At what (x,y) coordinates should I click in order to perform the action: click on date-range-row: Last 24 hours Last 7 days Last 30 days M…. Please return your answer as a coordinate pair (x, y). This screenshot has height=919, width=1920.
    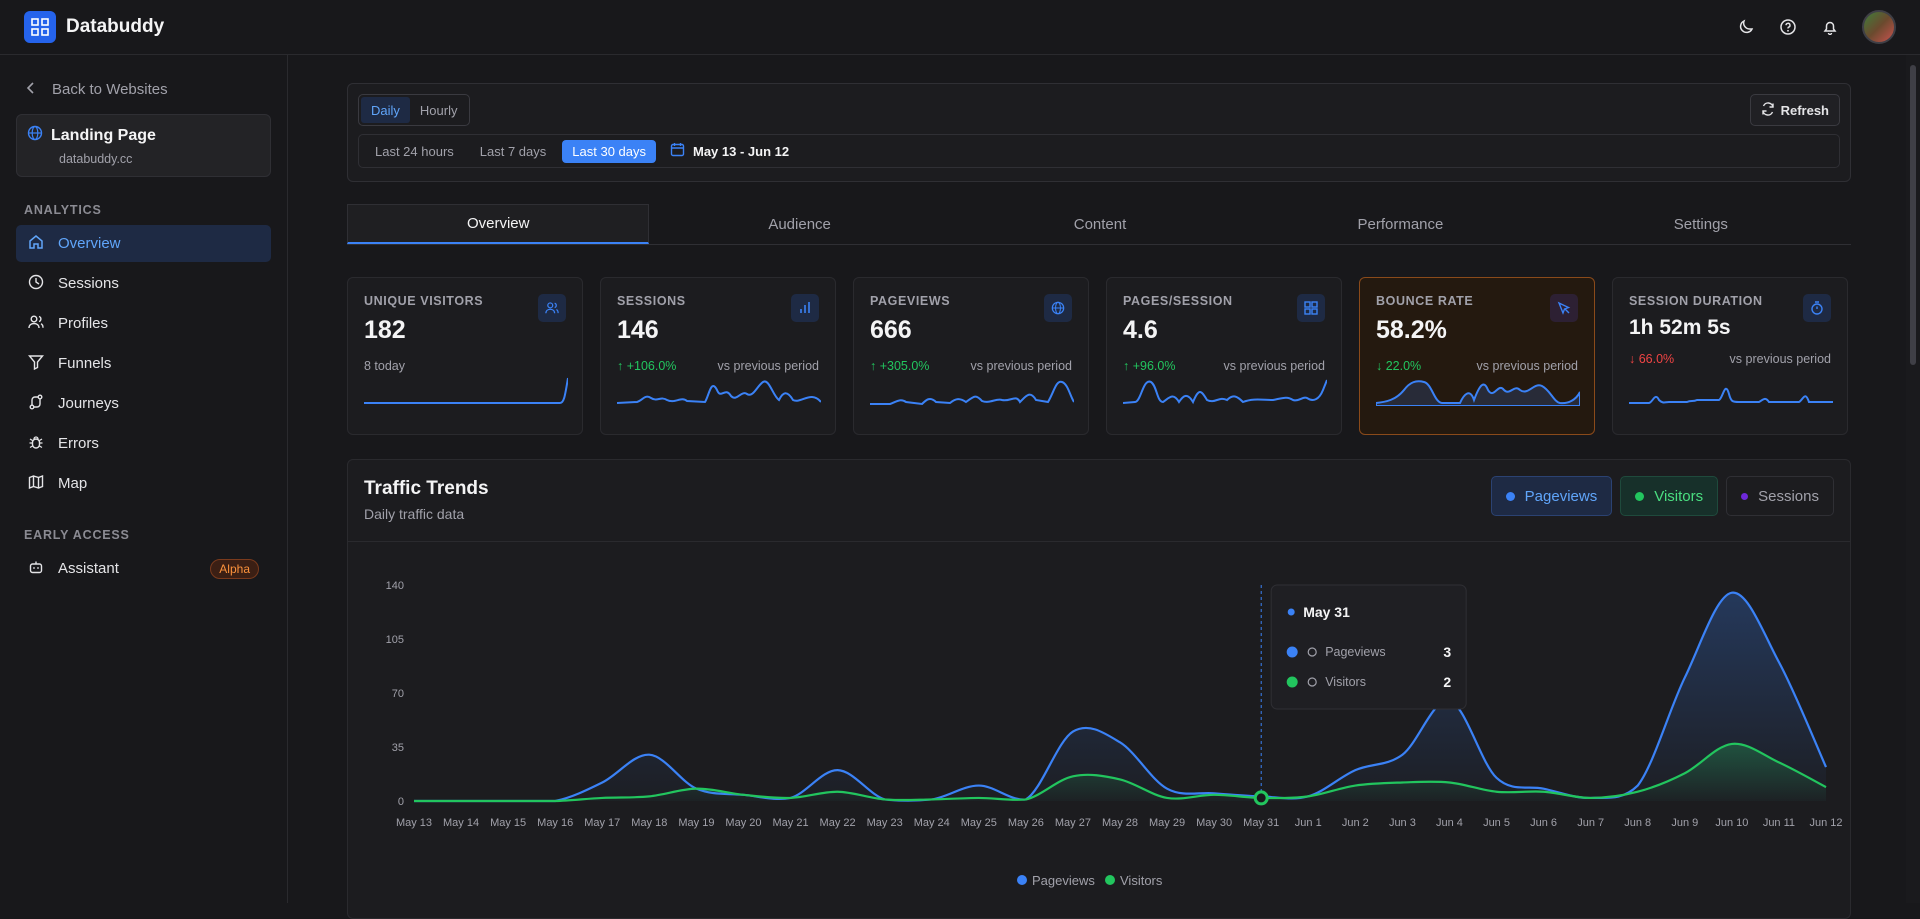
    Looking at the image, I should click on (1099, 151).